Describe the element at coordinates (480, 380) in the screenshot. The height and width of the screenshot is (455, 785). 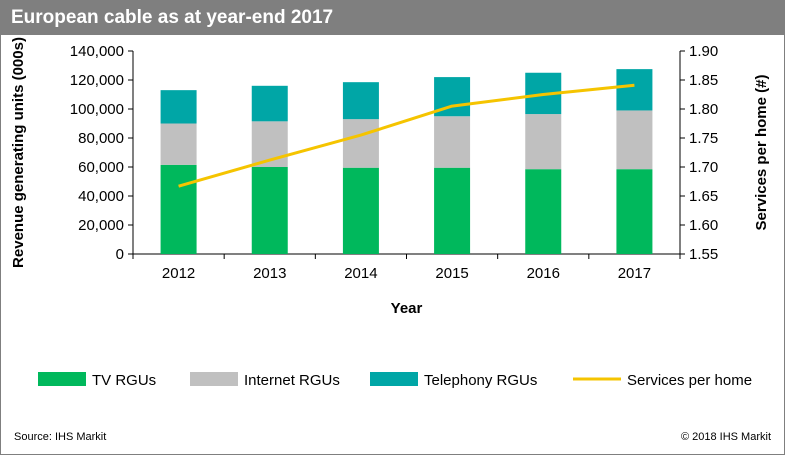
I see `legend-label: Telephony RGUs` at that location.